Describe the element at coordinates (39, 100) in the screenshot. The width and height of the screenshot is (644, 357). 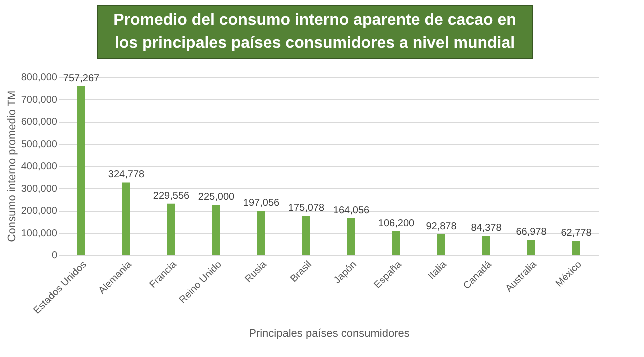
I see `y-tick-label: 700,000` at that location.